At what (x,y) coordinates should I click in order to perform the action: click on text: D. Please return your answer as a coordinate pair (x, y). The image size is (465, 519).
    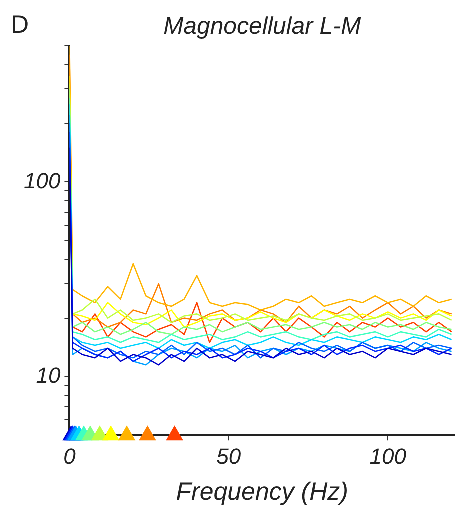
    Looking at the image, I should click on (20, 25).